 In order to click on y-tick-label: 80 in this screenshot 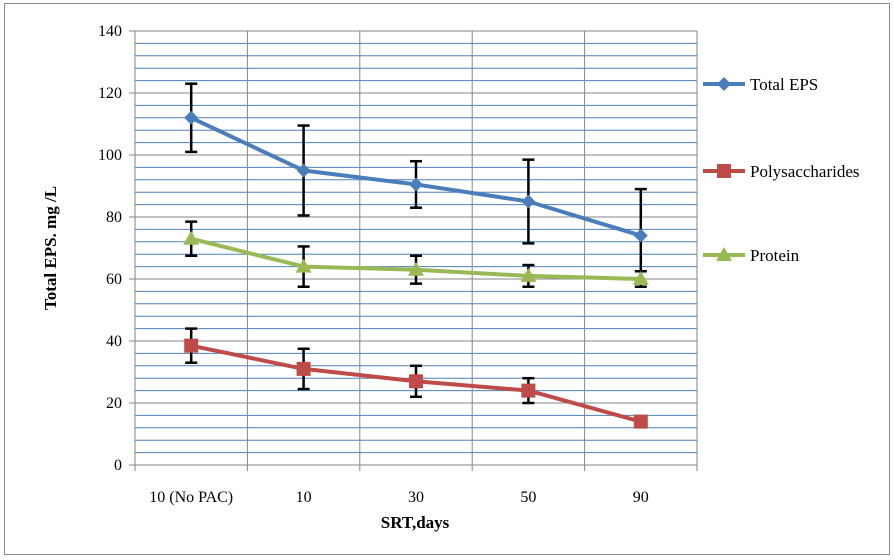, I will do `click(114, 217)`.